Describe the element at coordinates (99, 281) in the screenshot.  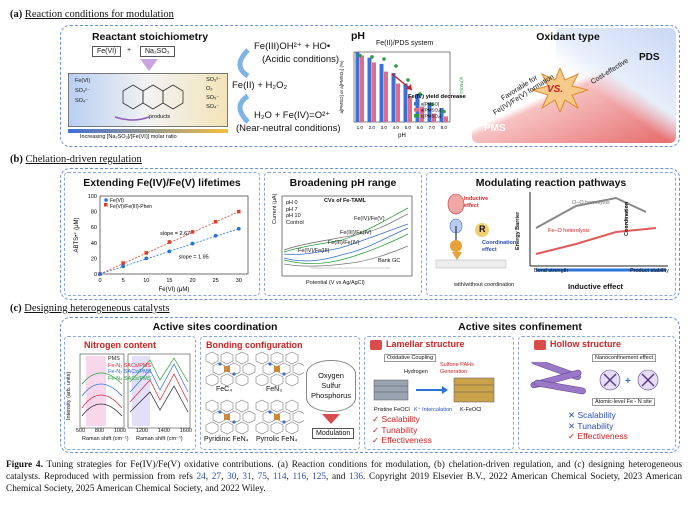
I see `x-tick-label: 0` at that location.